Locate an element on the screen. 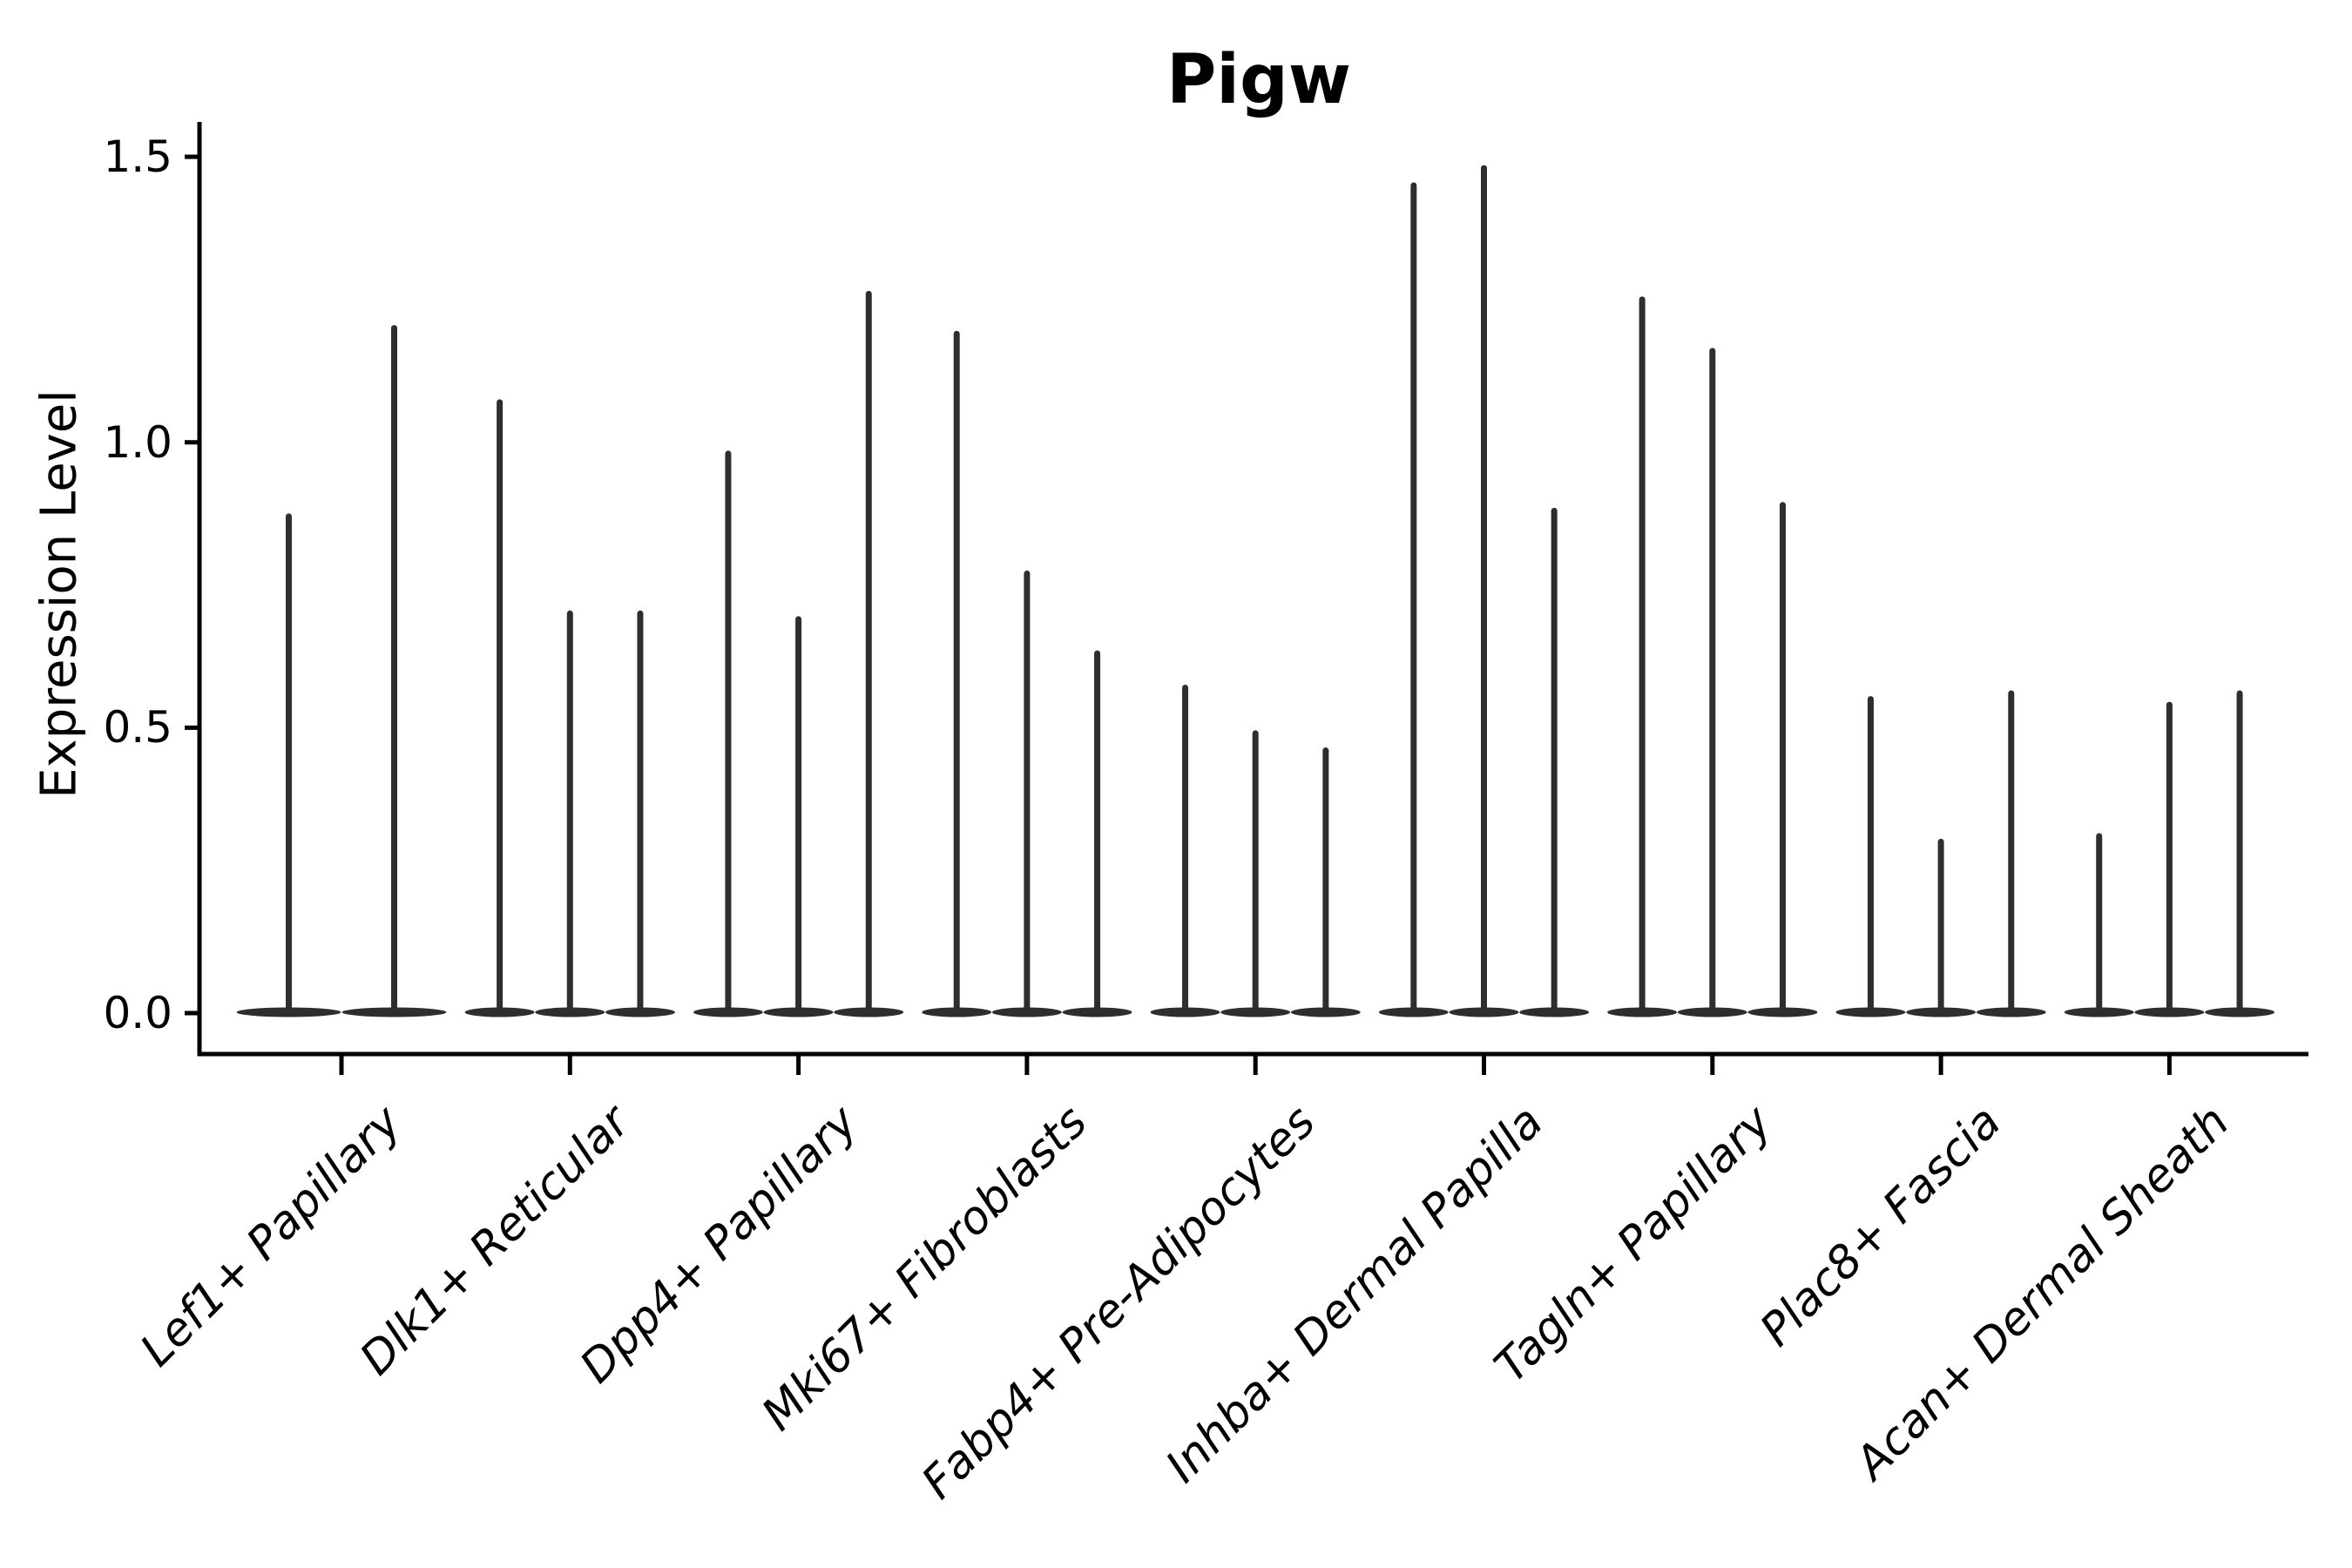 The width and height of the screenshot is (2352, 1568). y-tick-label-0.5: 0.5 is located at coordinates (137, 727).